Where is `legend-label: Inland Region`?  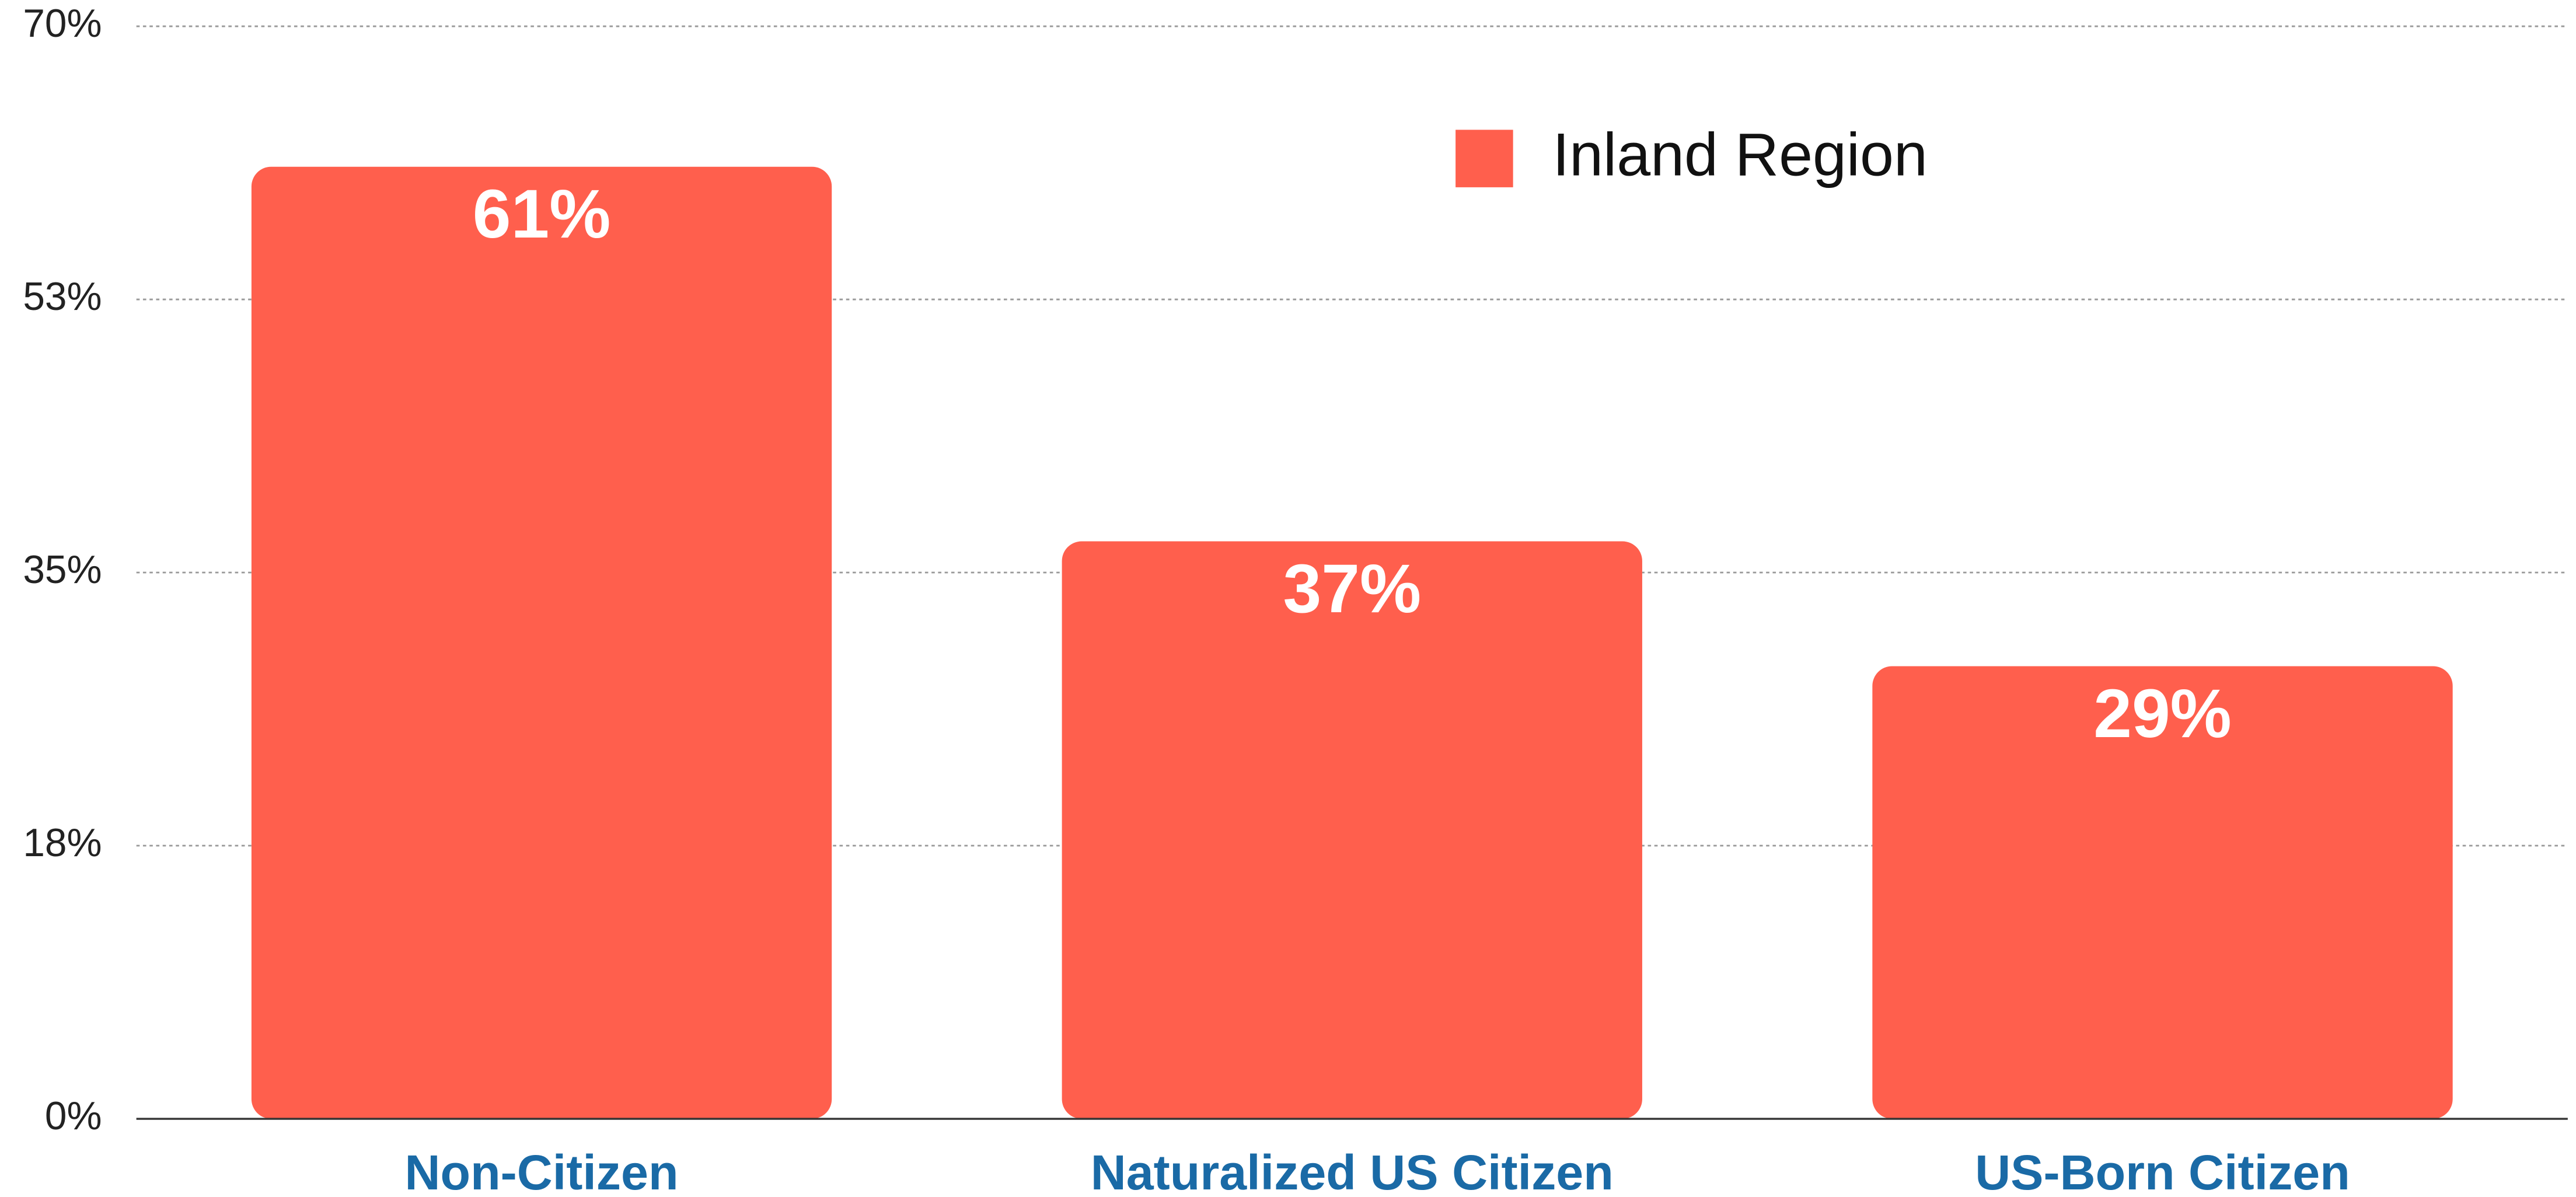 legend-label: Inland Region is located at coordinates (1740, 155).